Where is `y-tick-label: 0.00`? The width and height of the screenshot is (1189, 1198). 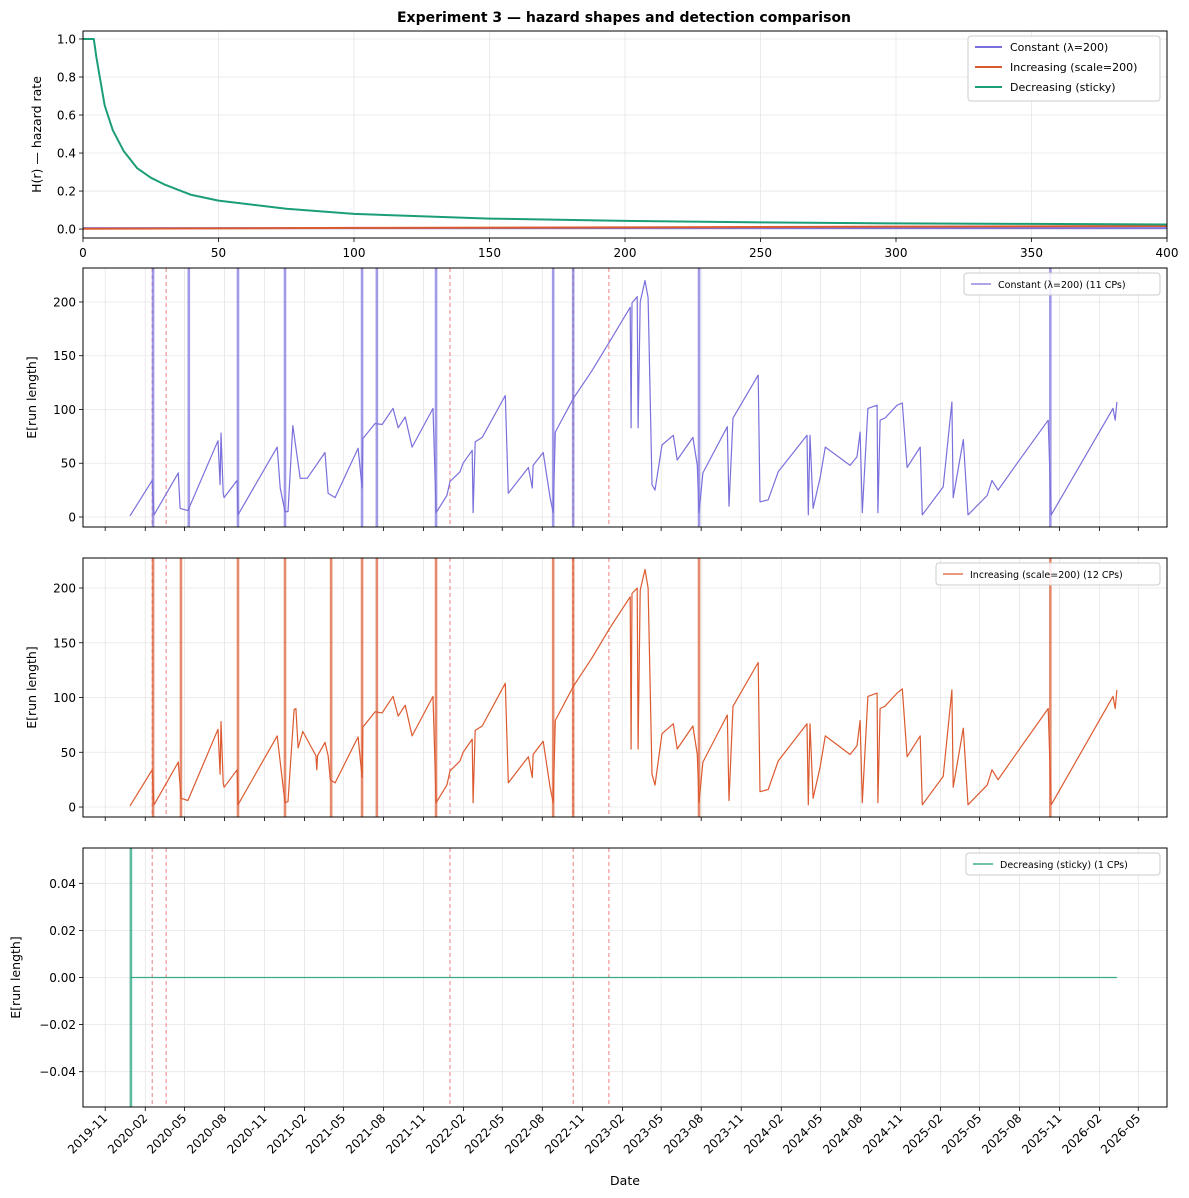 y-tick-label: 0.00 is located at coordinates (62, 978).